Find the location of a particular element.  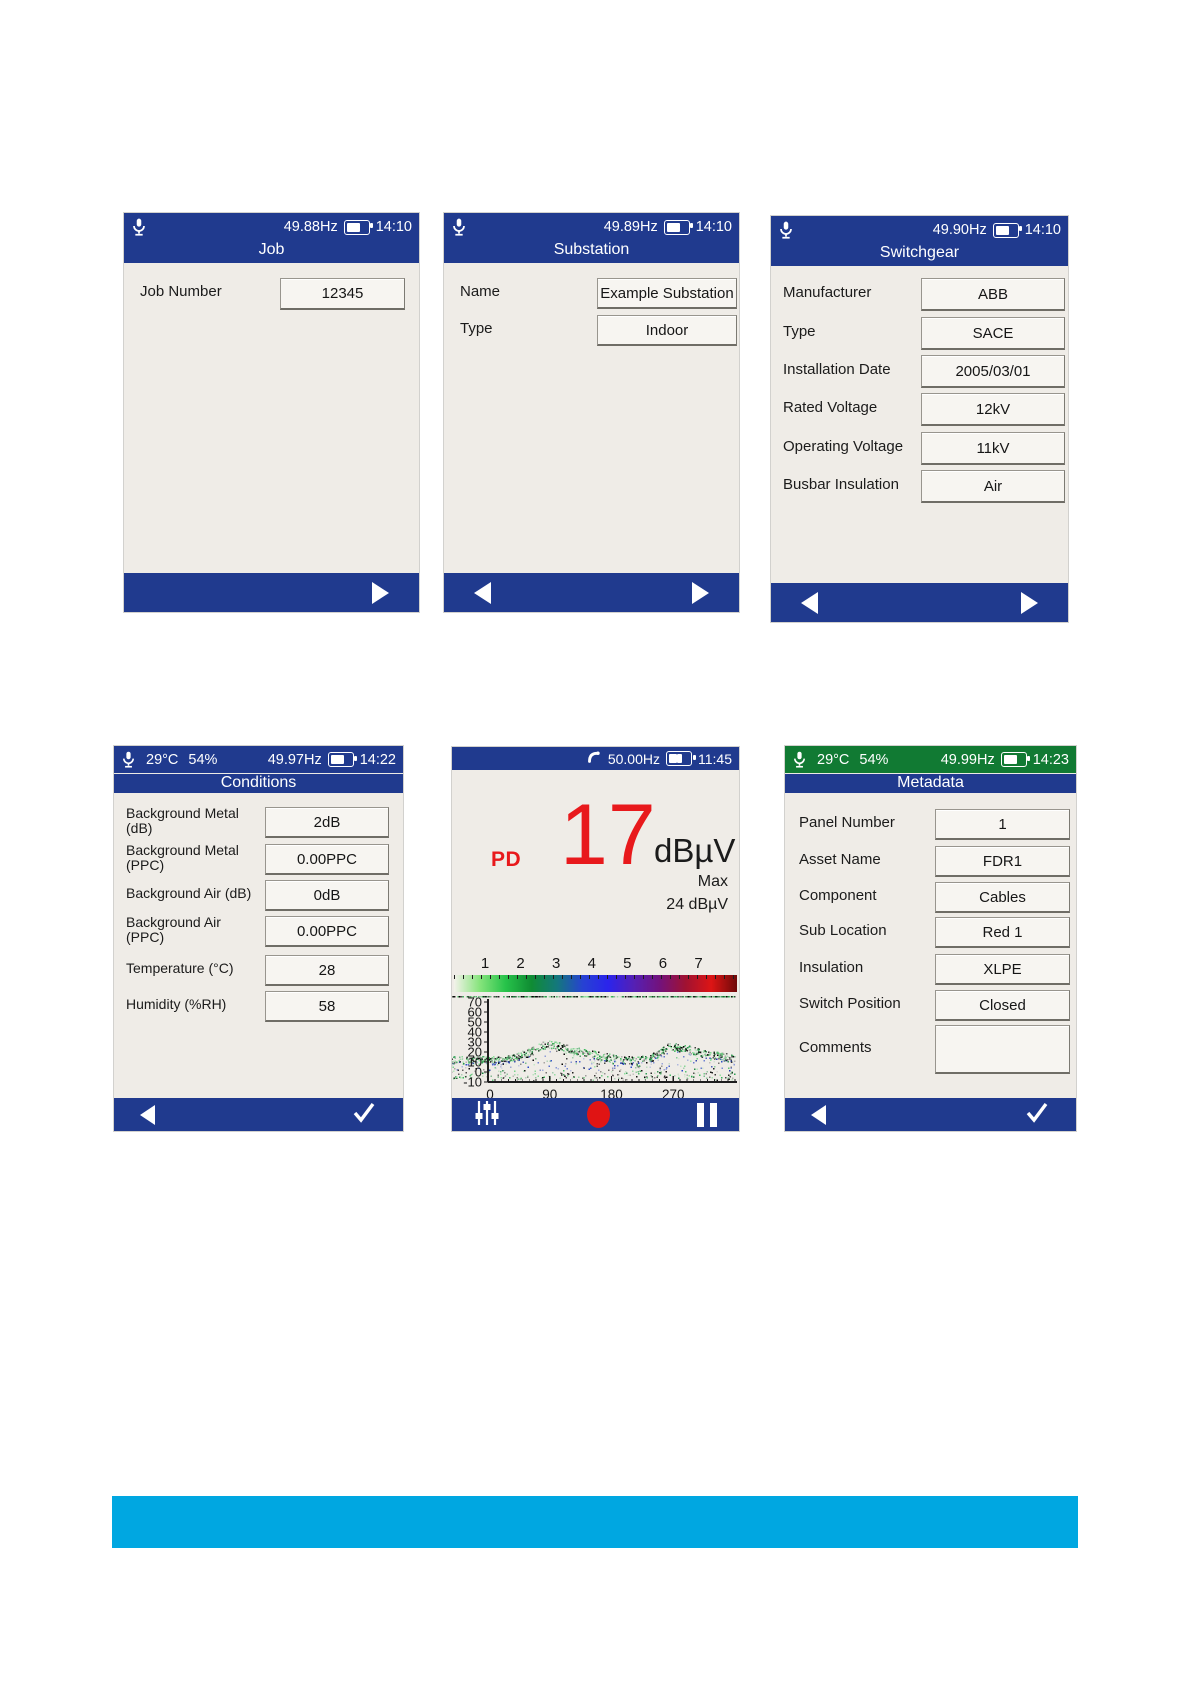

clock-readout: 14:23 is located at coordinates (1050, 759).